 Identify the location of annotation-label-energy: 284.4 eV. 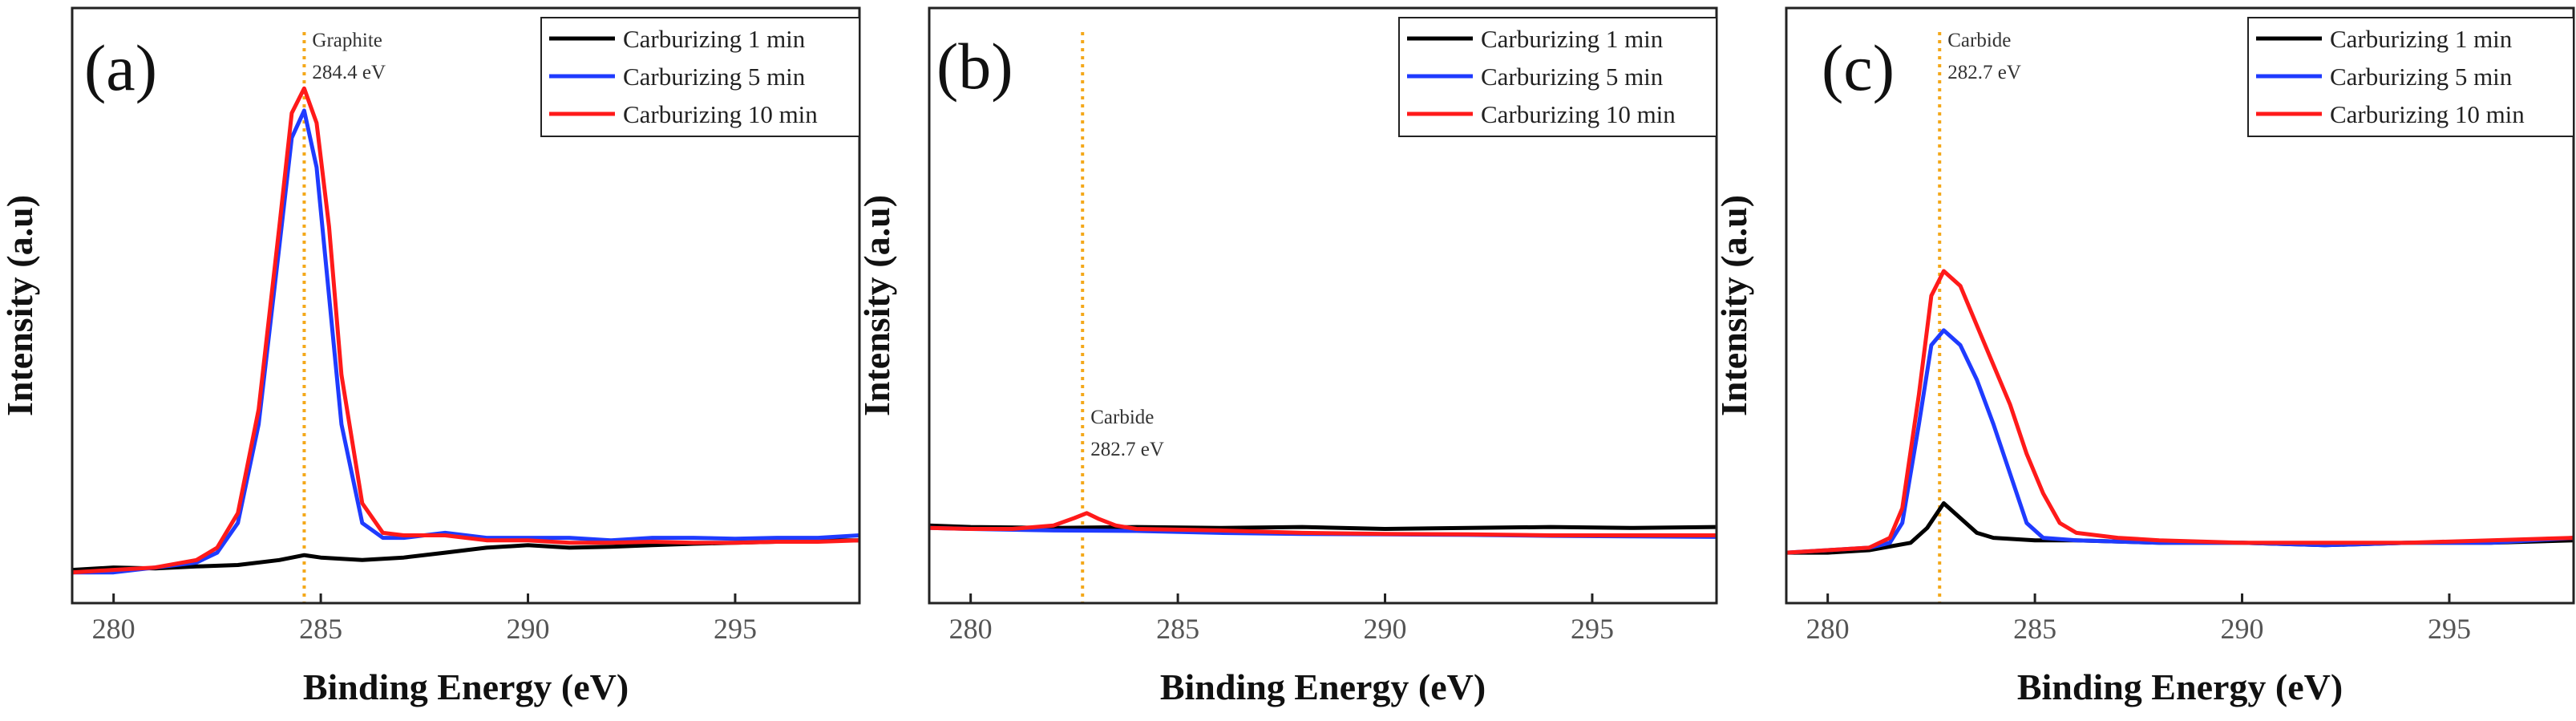
(349, 72).